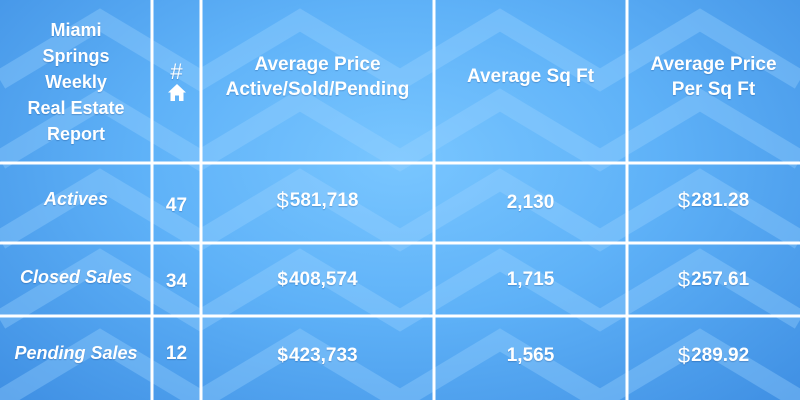 This screenshot has height=400, width=800. Describe the element at coordinates (76, 198) in the screenshot. I see `row-label-actives: Actives` at that location.